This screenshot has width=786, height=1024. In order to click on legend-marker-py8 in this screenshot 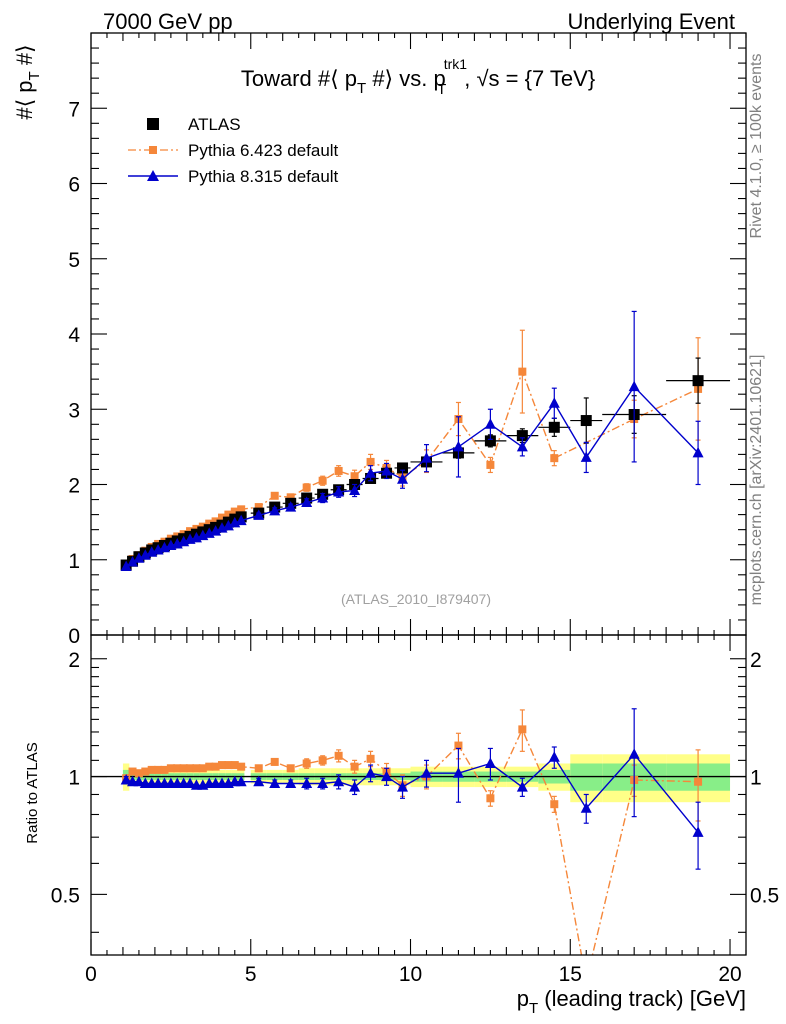, I will do `click(153, 175)`.